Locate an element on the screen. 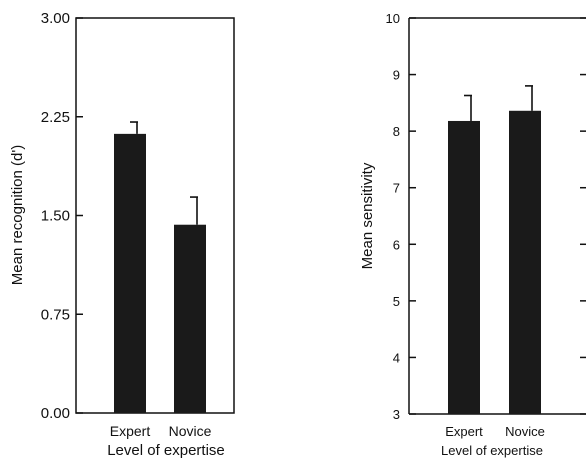 Image resolution: width=586 pixels, height=461 pixels. y-axis-title-recognition: Mean recognition (d') is located at coordinates (17, 215).